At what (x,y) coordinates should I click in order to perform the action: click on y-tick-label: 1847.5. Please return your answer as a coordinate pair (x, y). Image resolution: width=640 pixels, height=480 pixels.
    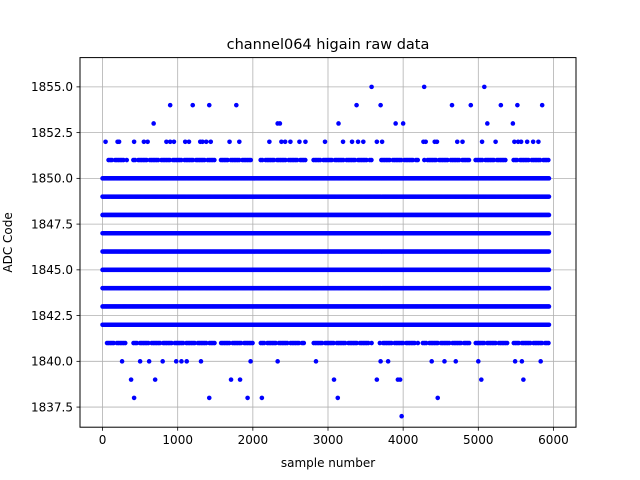
    Looking at the image, I should click on (52, 224).